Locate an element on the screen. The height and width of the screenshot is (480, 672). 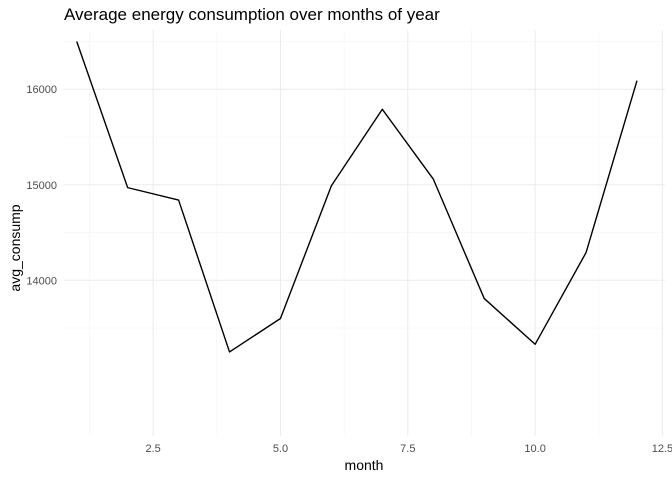
x-tick-label: 10.0 is located at coordinates (534, 449).